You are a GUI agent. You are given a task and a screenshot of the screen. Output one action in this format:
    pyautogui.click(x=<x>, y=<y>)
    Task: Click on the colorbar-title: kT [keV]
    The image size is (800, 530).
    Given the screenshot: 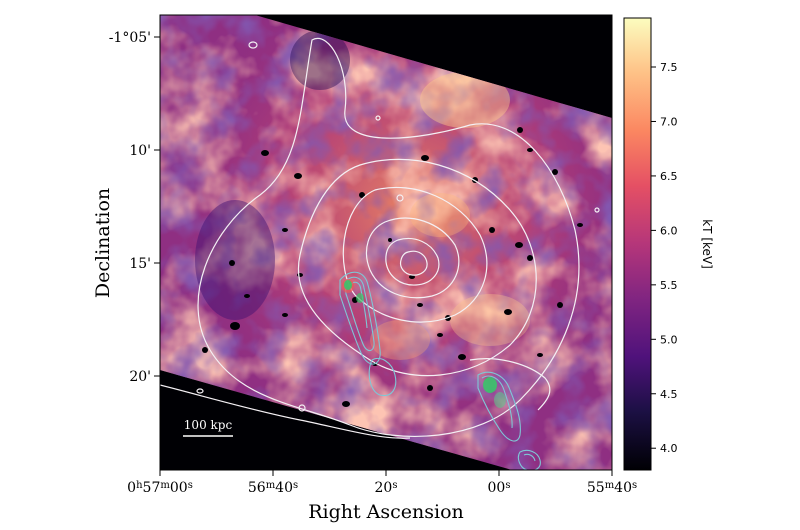 What is the action you would take?
    pyautogui.click(x=707, y=244)
    